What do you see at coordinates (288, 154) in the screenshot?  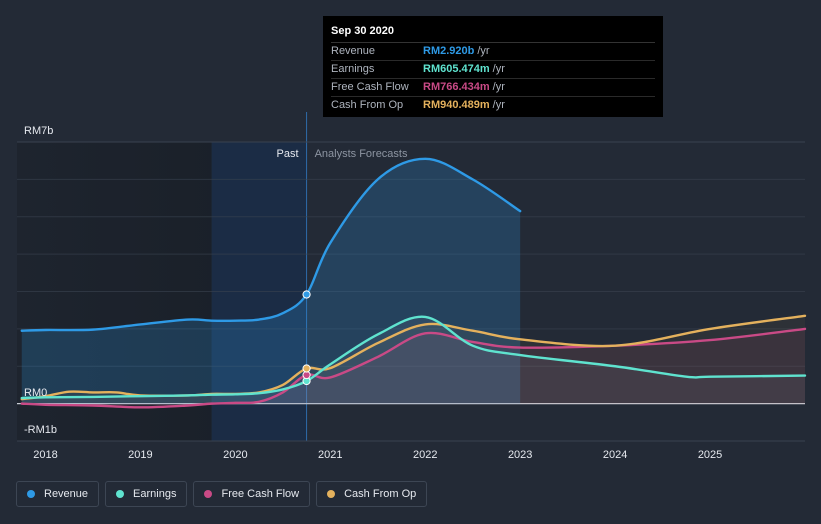 I see `past-label: Past` at bounding box center [288, 154].